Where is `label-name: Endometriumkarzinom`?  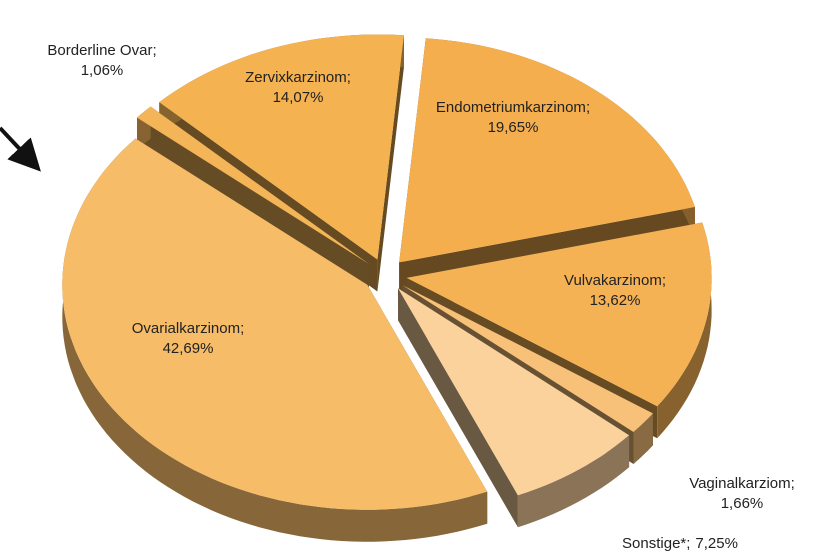 label-name: Endometriumkarzinom is located at coordinates (511, 107).